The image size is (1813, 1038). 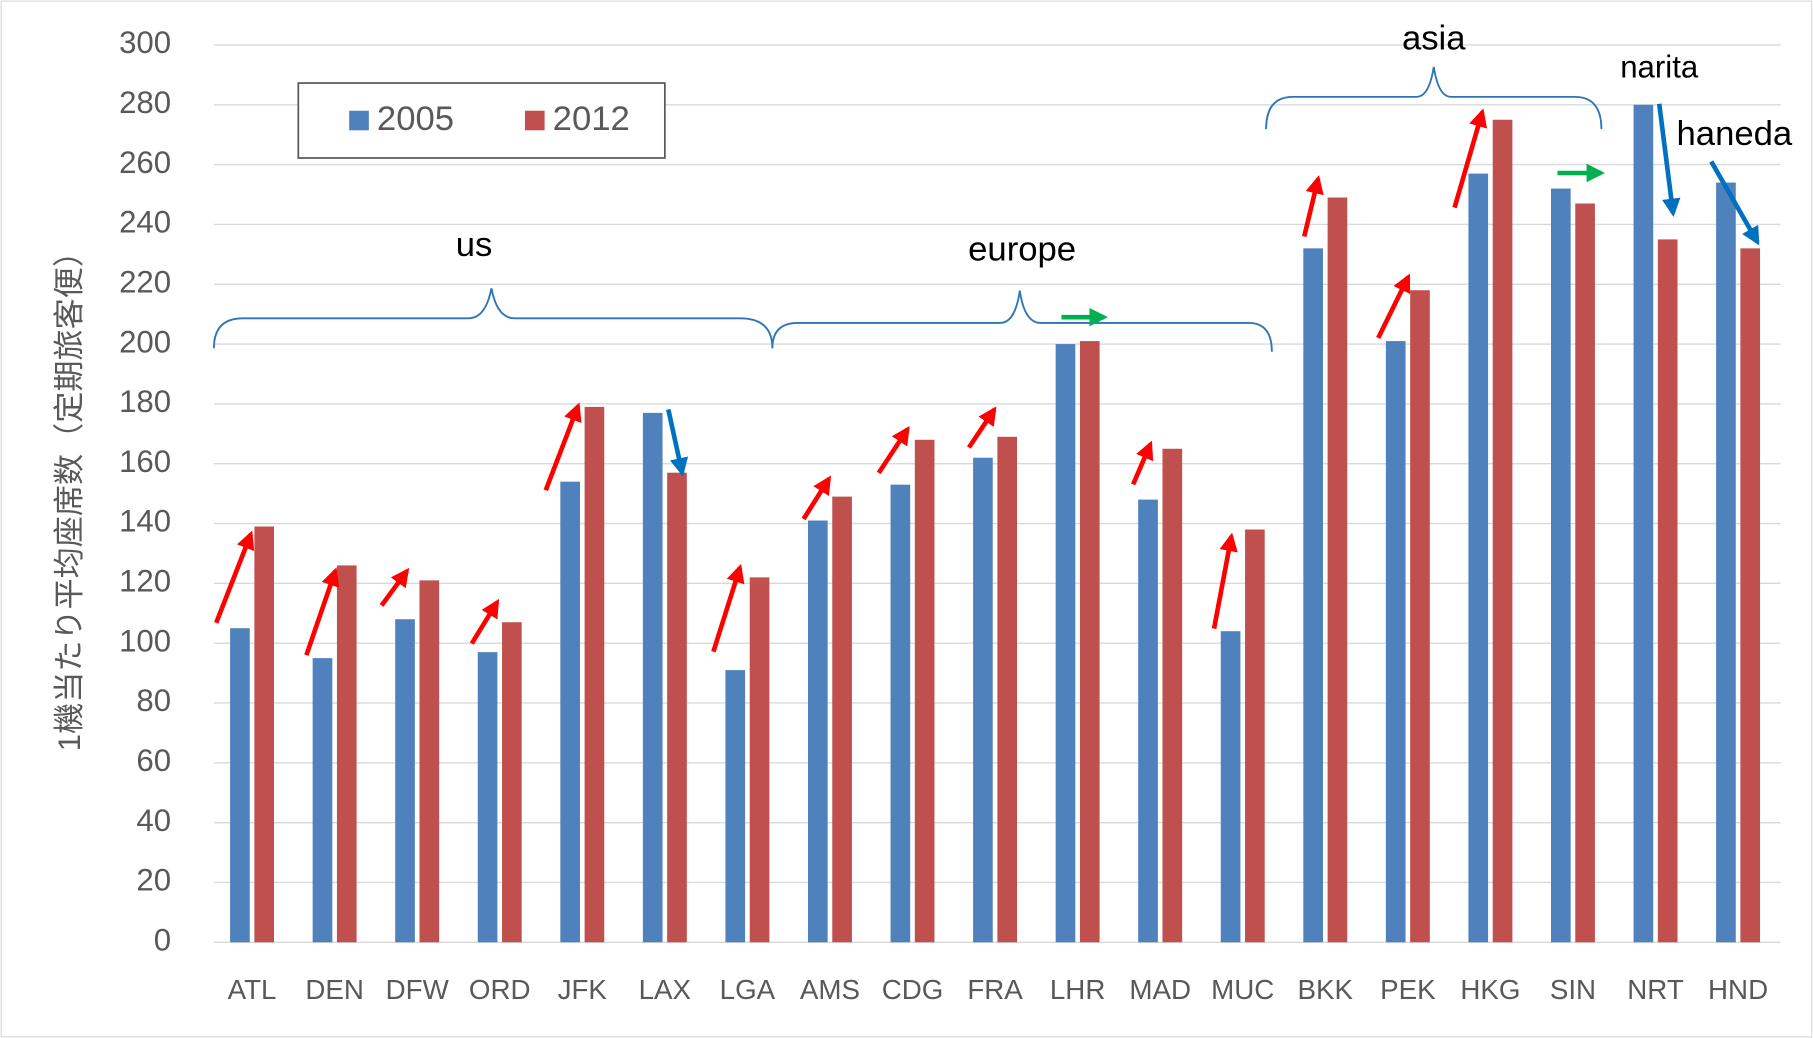 I want to click on y-tick-label: 120, so click(x=145, y=581).